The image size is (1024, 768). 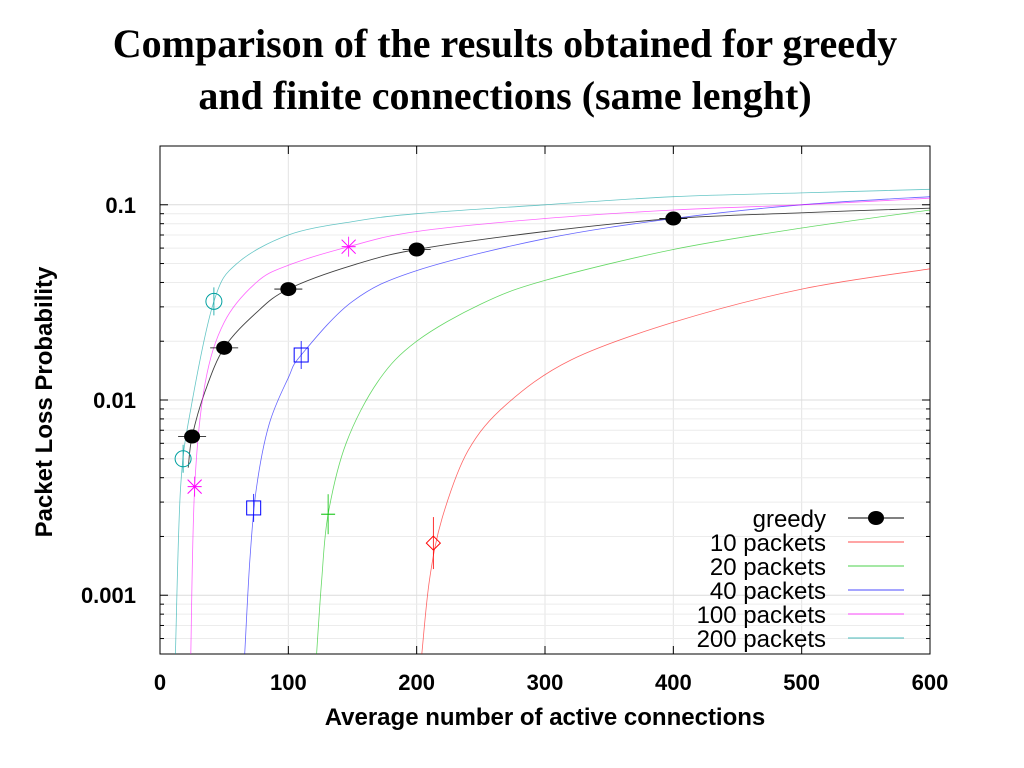 What do you see at coordinates (416, 682) in the screenshot?
I see `x-tick-label: 200` at bounding box center [416, 682].